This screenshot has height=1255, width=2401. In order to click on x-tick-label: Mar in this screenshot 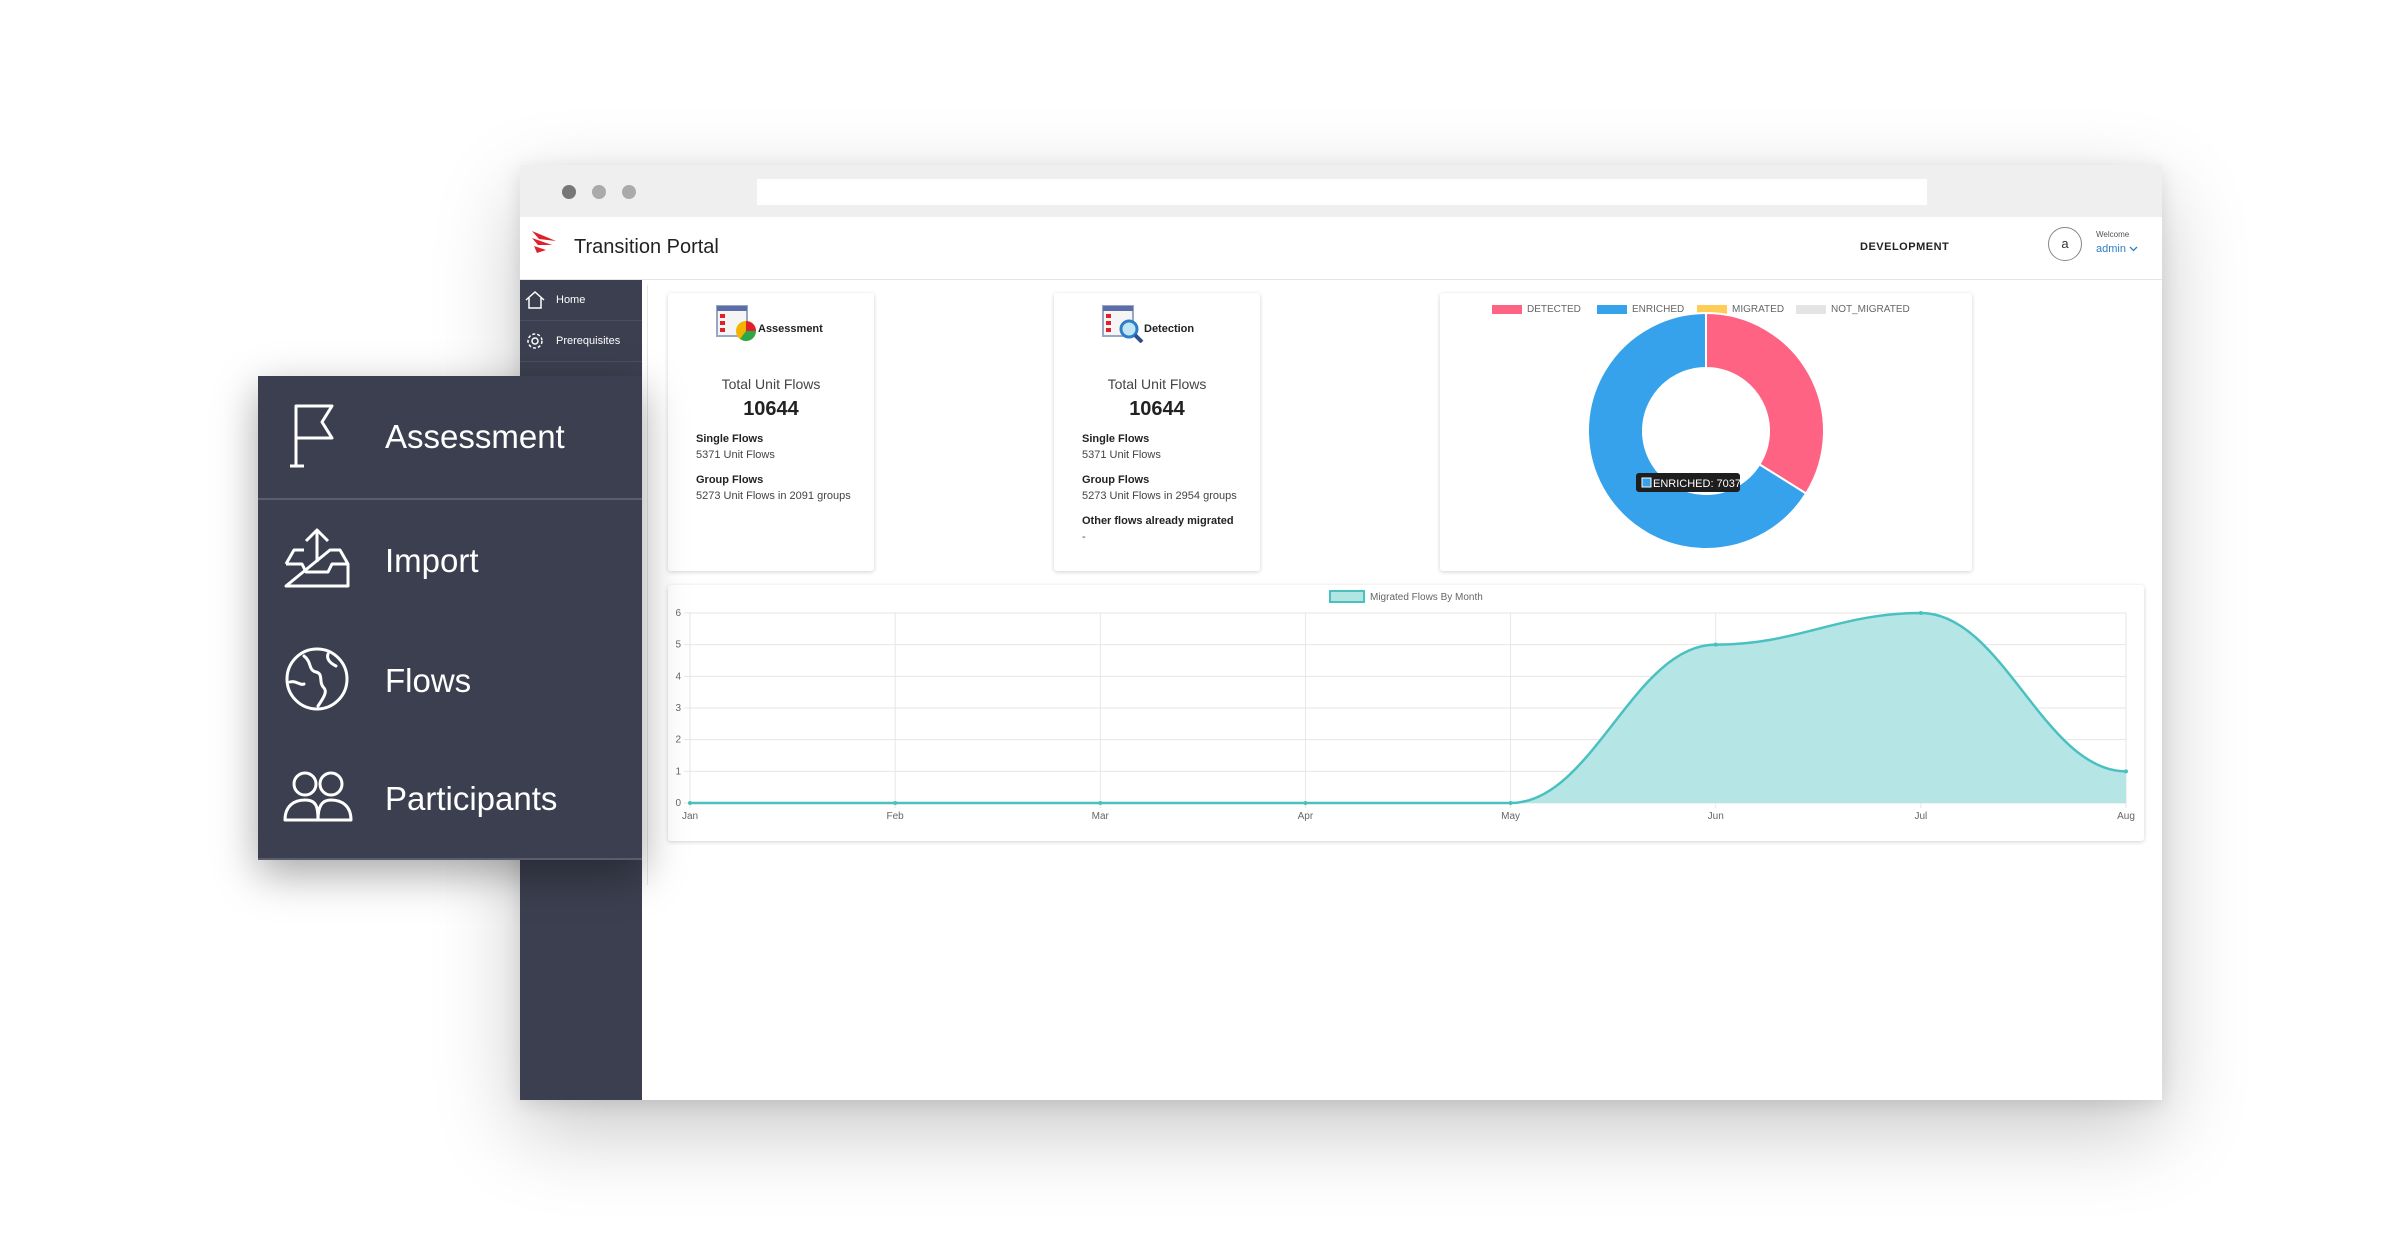, I will do `click(1101, 816)`.